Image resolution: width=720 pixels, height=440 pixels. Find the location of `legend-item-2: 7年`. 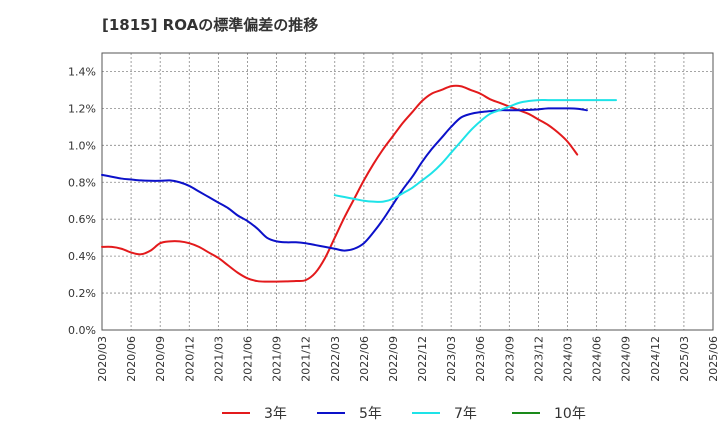

legend-item-2: 7年 is located at coordinates (444, 414).